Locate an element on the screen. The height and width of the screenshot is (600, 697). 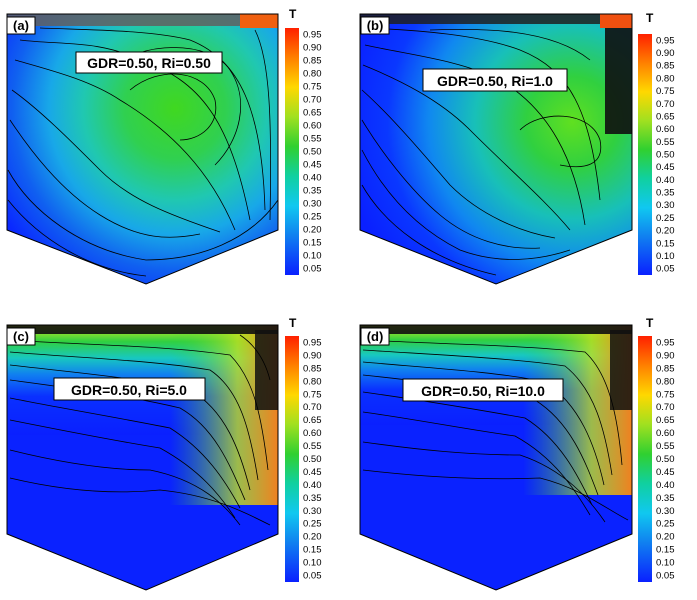
param-label-box-b is located at coordinates (495, 80).